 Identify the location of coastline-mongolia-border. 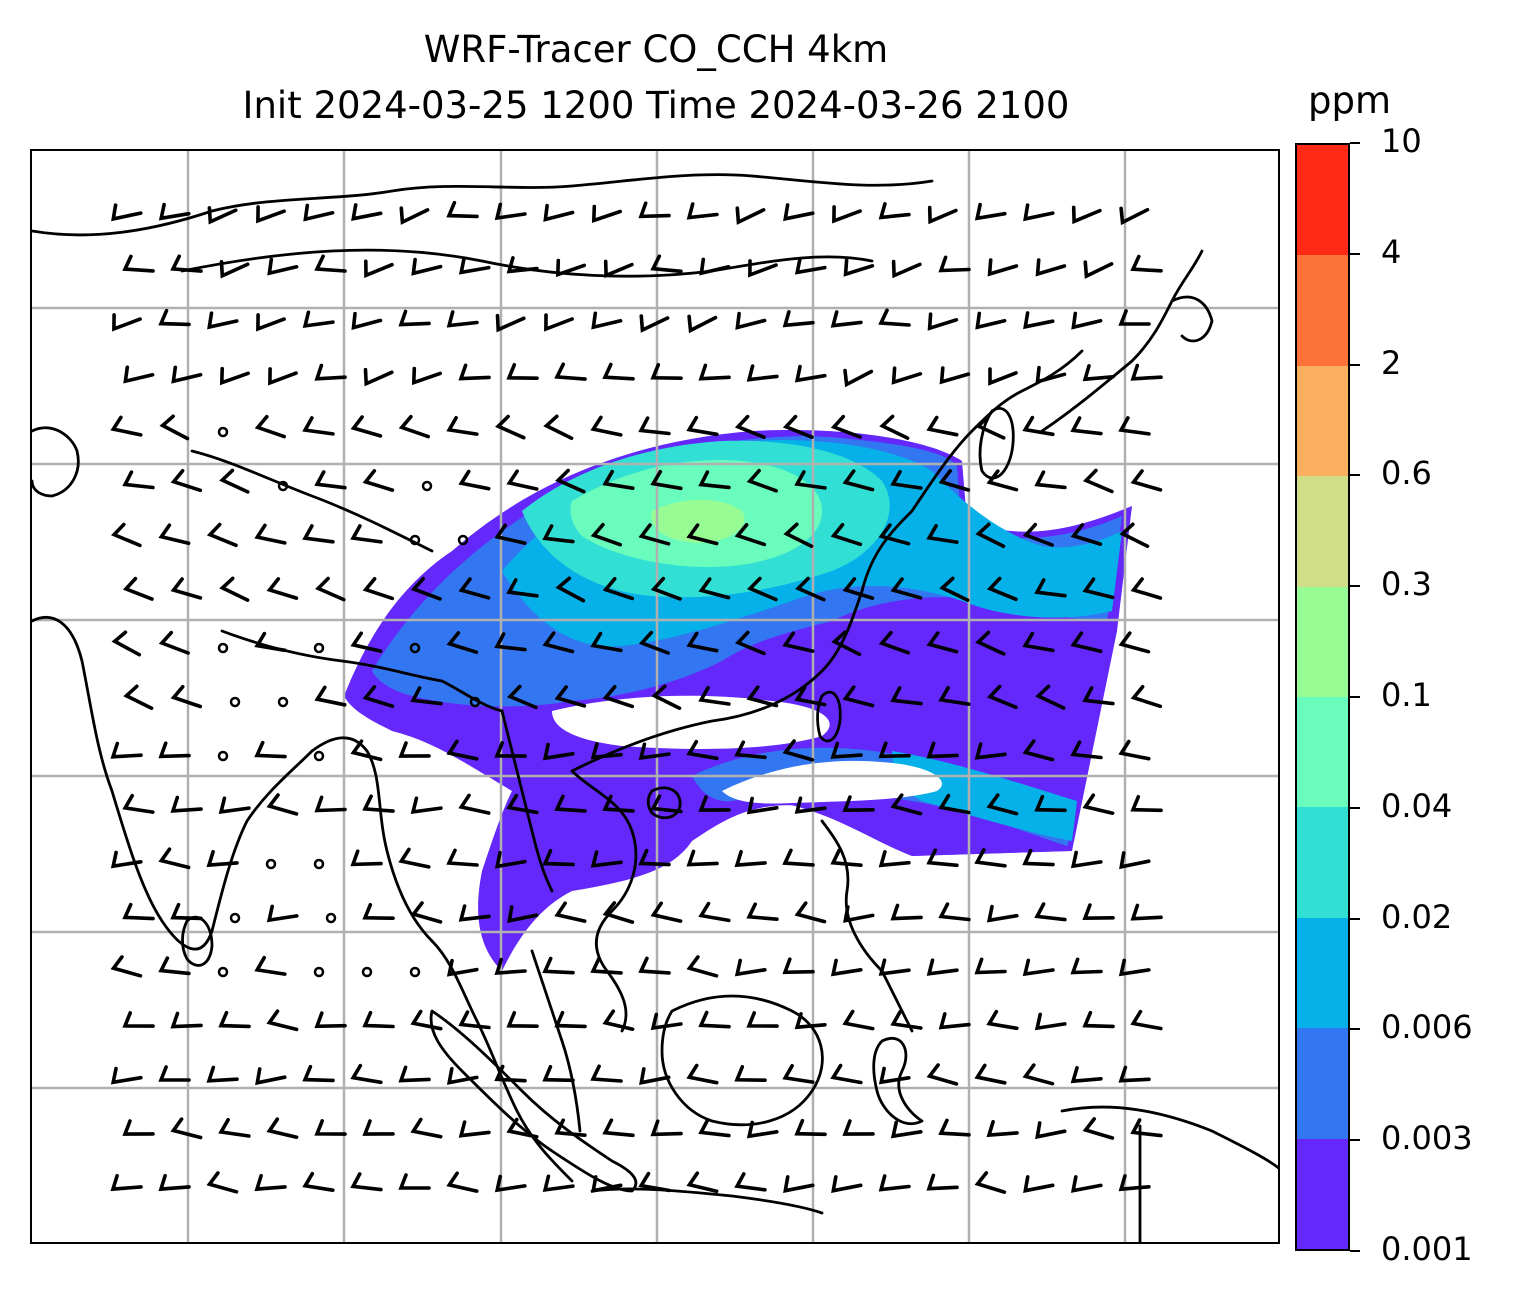
(527, 263).